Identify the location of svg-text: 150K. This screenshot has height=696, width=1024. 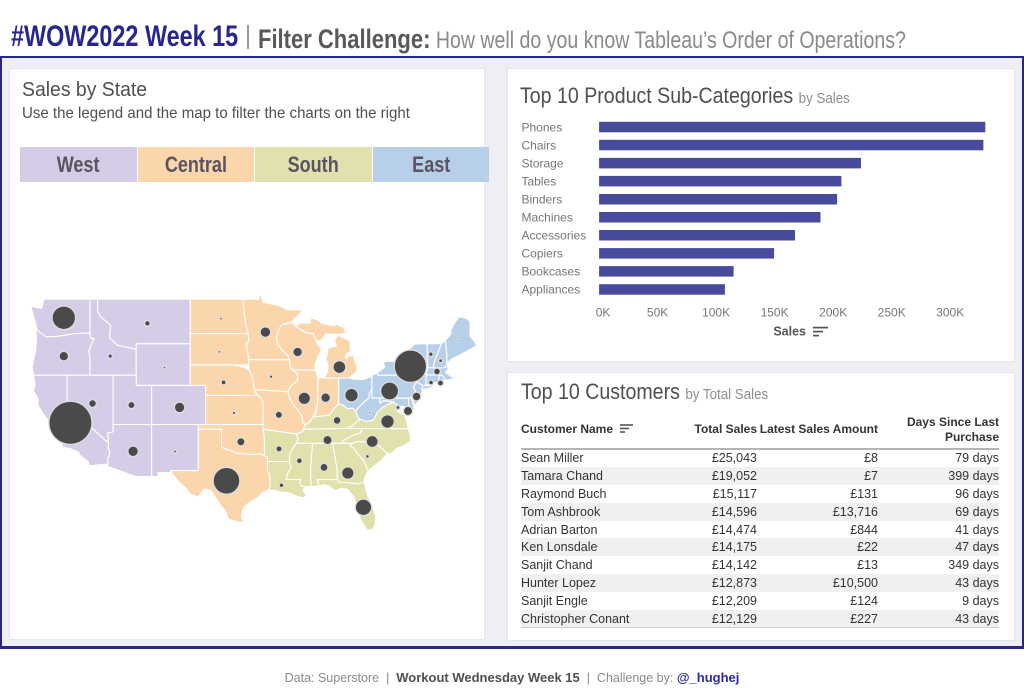
(775, 313).